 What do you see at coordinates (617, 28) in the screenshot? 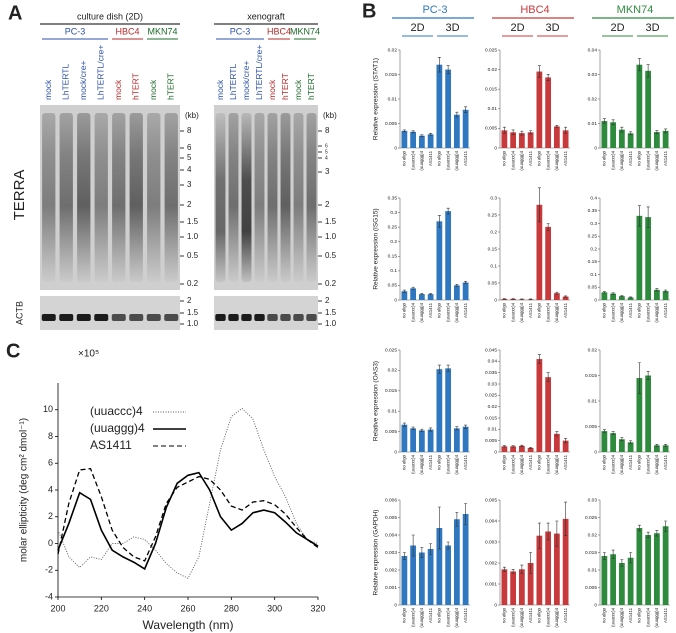
I see `culture-label: 2D` at bounding box center [617, 28].